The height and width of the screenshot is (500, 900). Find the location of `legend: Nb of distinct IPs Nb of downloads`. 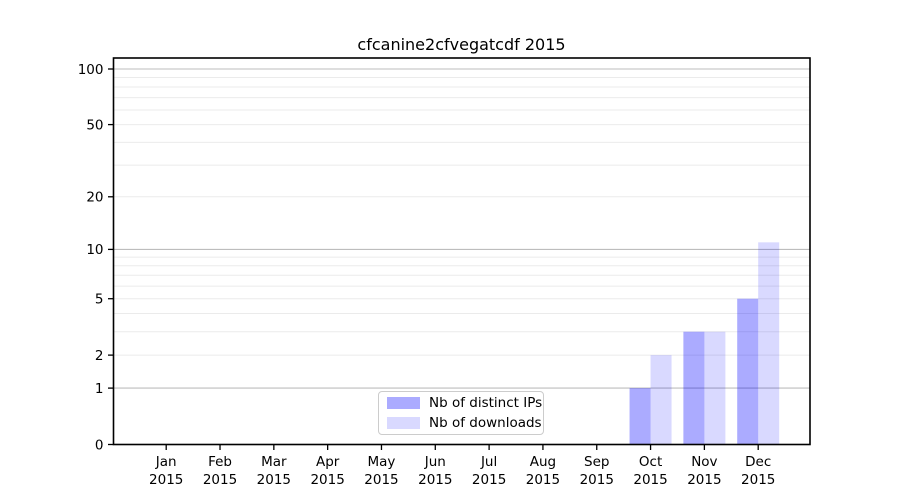

legend: Nb of distinct IPs Nb of downloads is located at coordinates (461, 413).